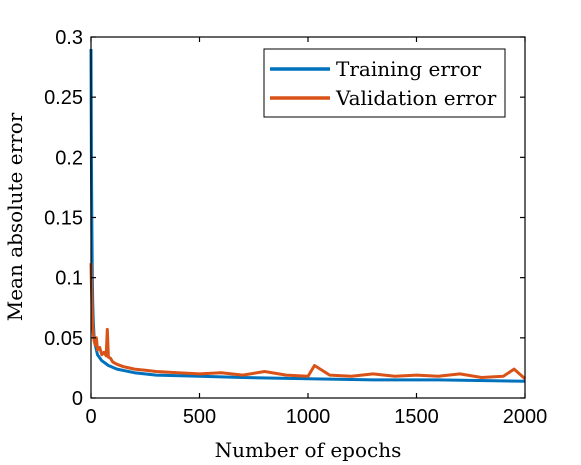 This screenshot has height=465, width=581. Describe the element at coordinates (69, 279) in the screenshot. I see `y-tick-label: 0.1` at that location.